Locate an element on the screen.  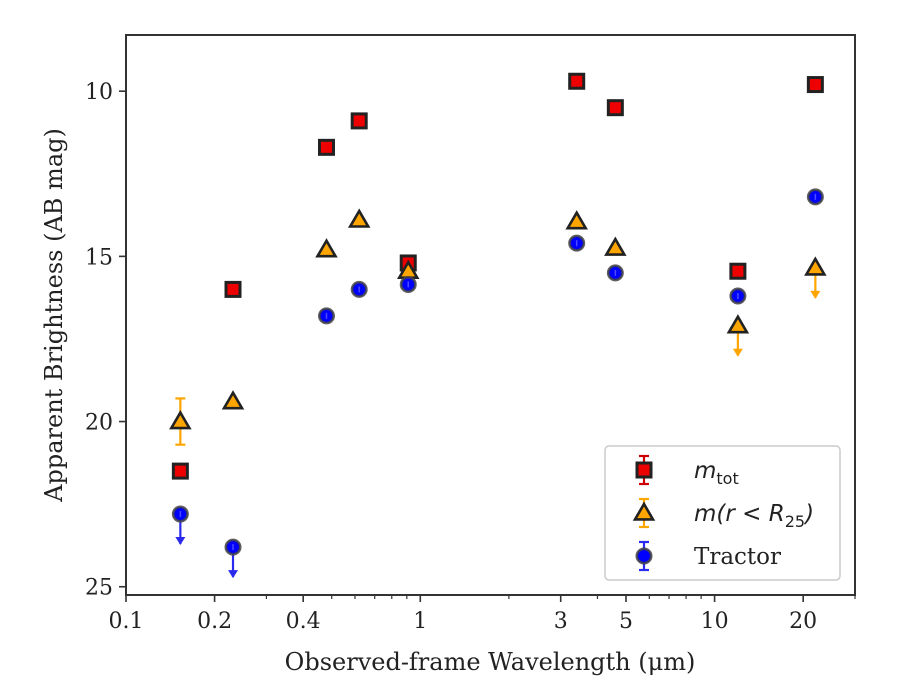
legend: mtot m(r < R25) Tractor is located at coordinates (722, 513).